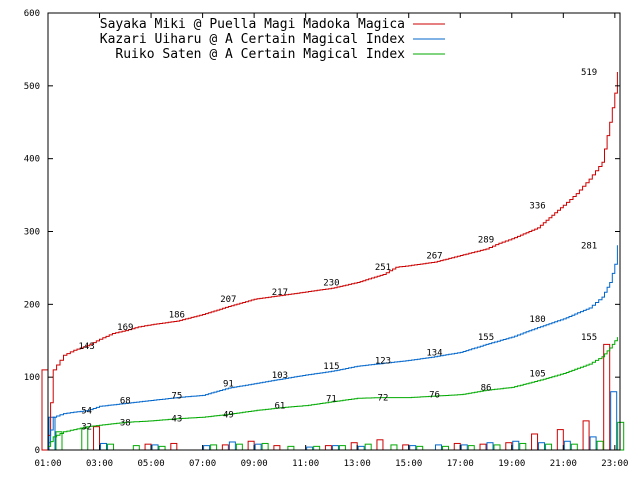  Describe the element at coordinates (331, 399) in the screenshot. I see `data-label: 71` at that location.